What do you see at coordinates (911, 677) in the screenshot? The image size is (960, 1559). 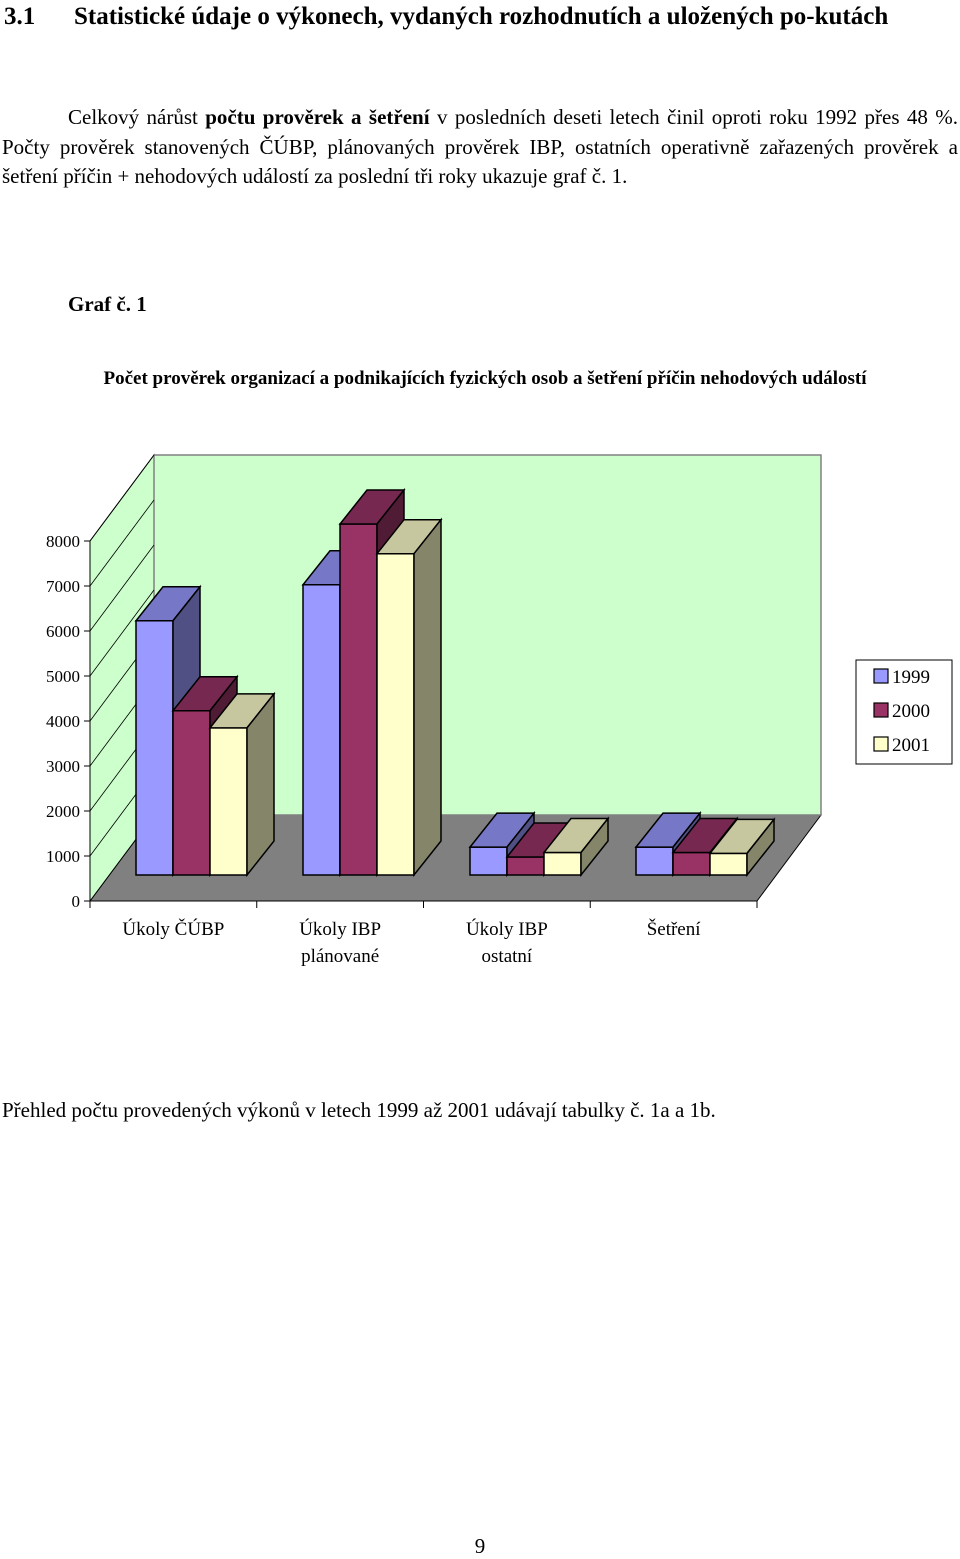 I see `legend-label: 1999` at bounding box center [911, 677].